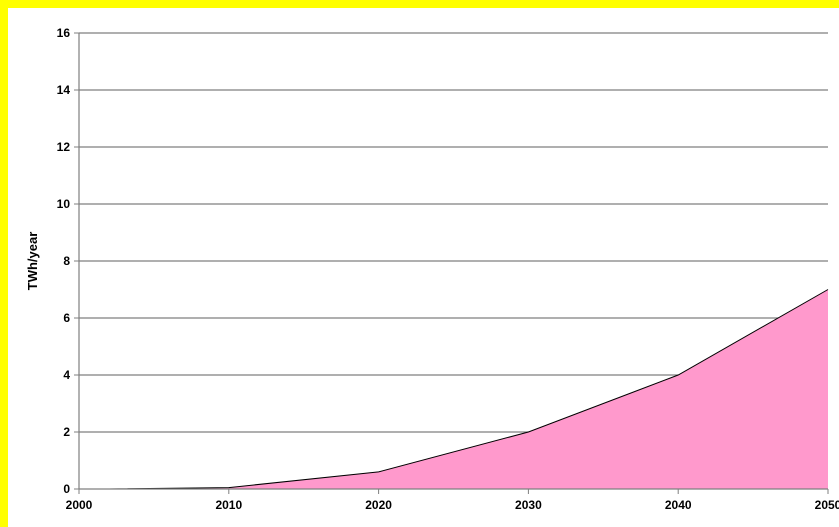 Image resolution: width=839 pixels, height=527 pixels. Describe the element at coordinates (79, 505) in the screenshot. I see `x-tick-label-2000: 2000` at that location.